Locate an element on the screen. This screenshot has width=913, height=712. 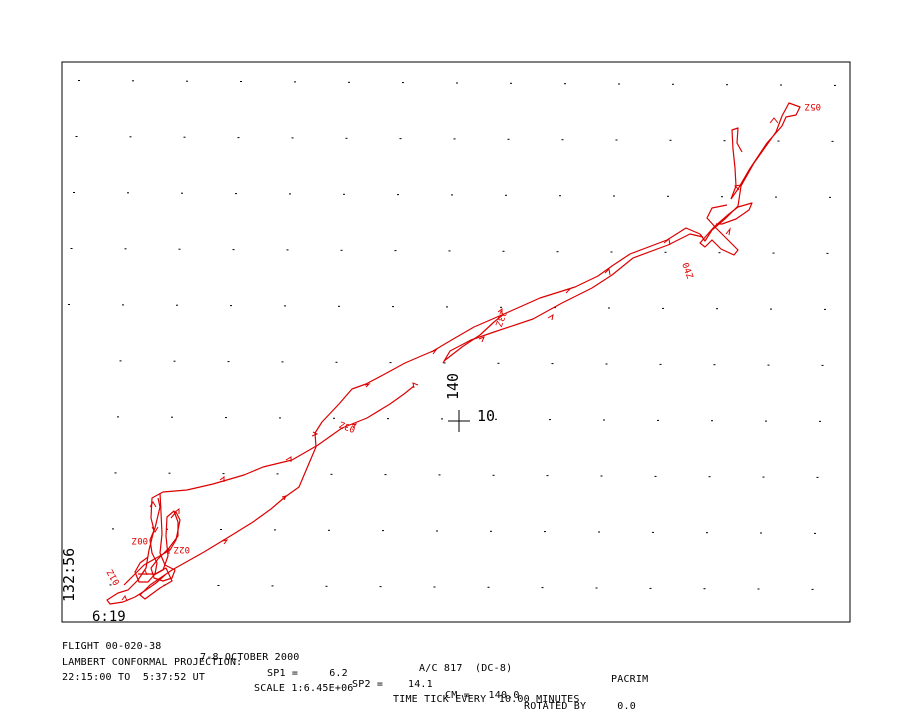
standard-parallel-1: SP1 = 6.2 is located at coordinates (307, 673).